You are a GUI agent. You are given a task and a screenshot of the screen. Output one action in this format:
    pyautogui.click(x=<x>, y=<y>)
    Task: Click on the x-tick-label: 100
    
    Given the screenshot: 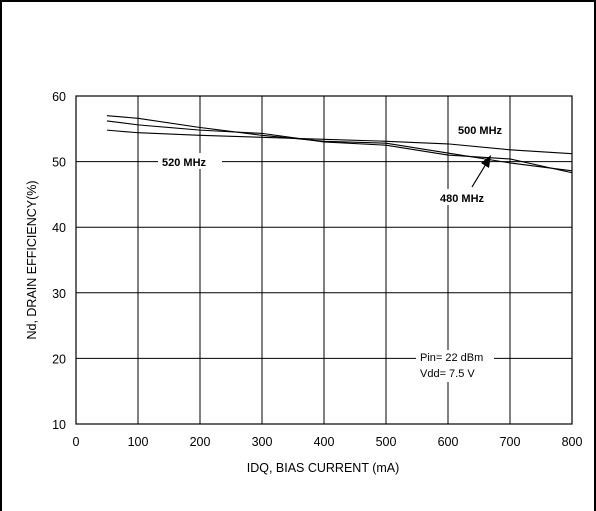 What is the action you would take?
    pyautogui.click(x=138, y=442)
    